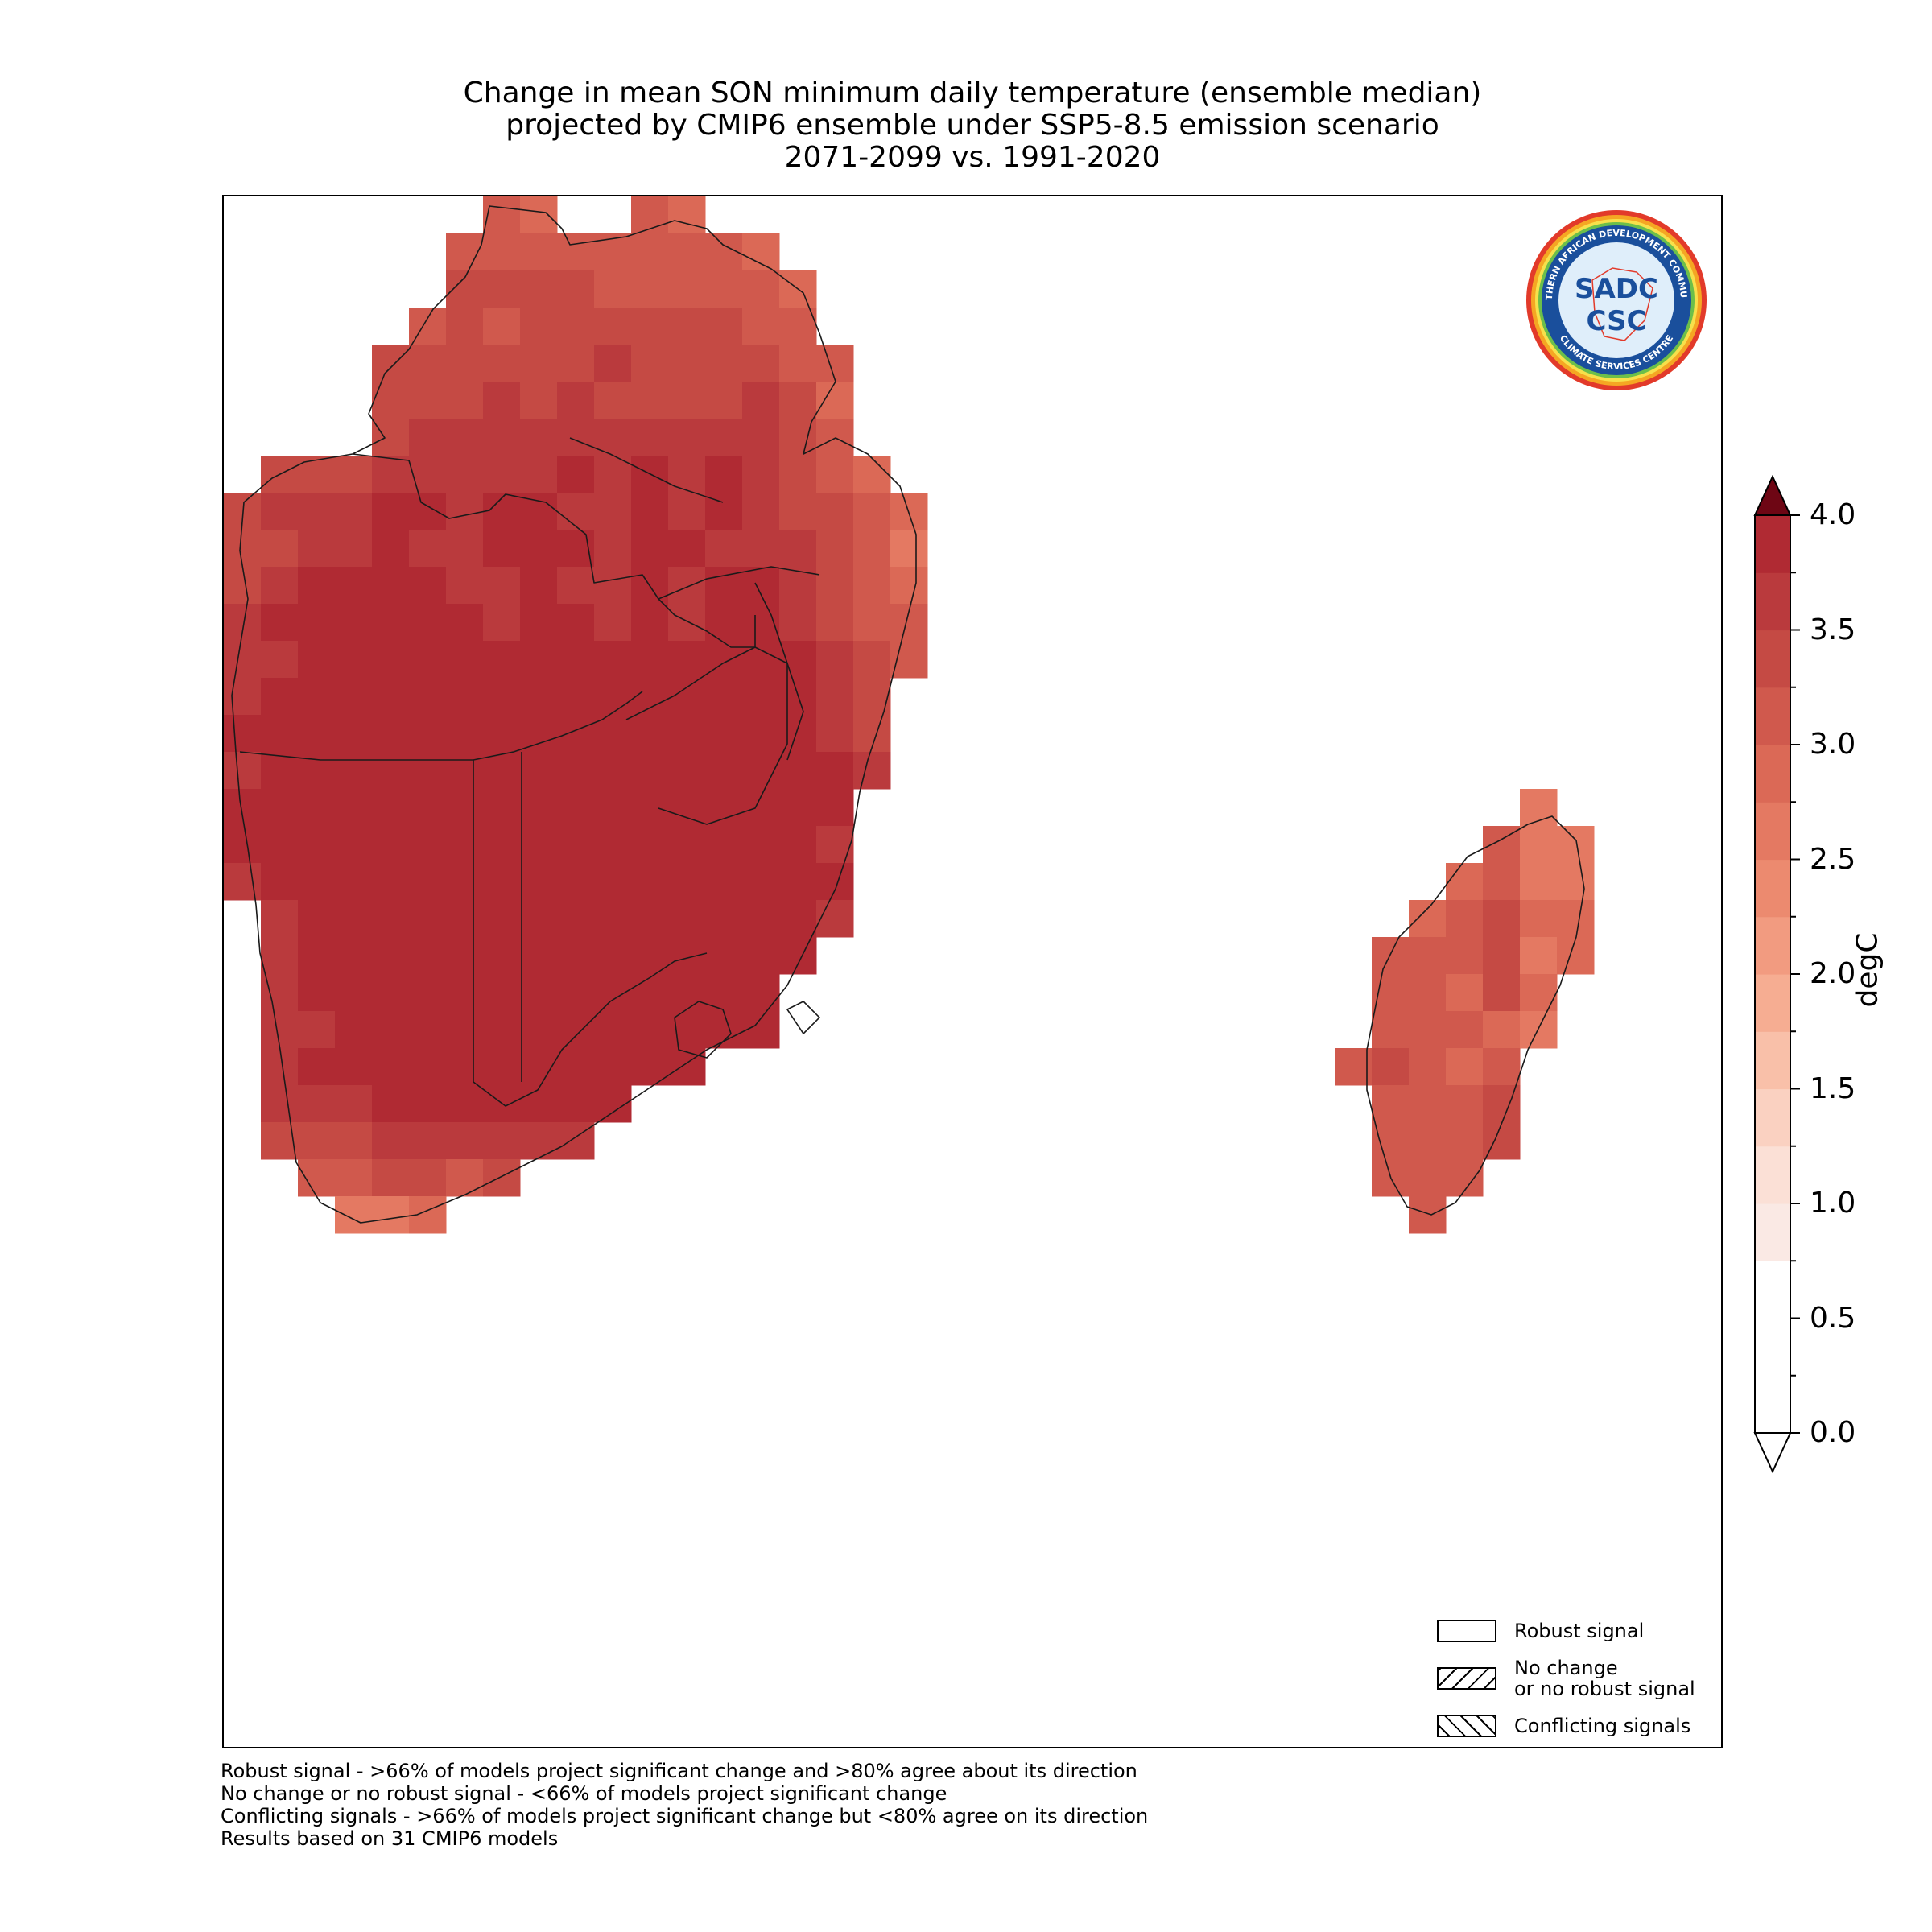 Image resolution: width=1932 pixels, height=1932 pixels. What do you see at coordinates (441, 726) in the screenshot?
I see `border-namibia-botswana` at bounding box center [441, 726].